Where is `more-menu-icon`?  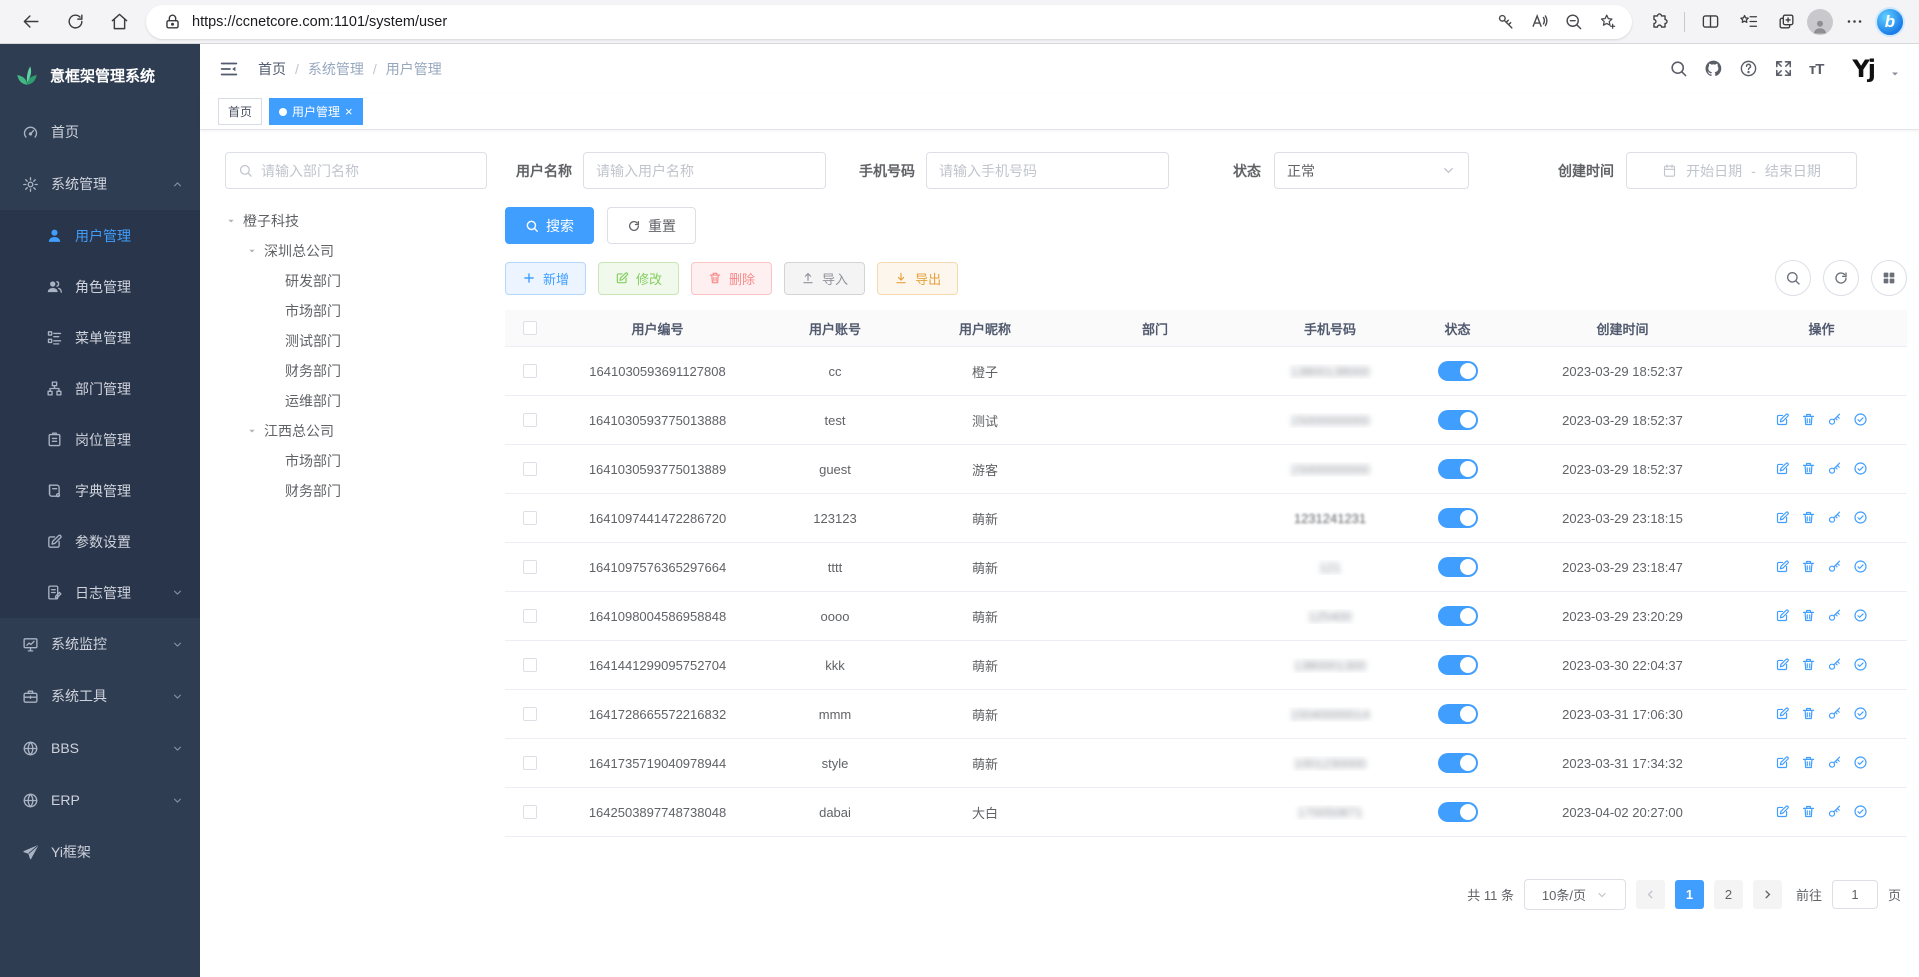
more-menu-icon is located at coordinates (1854, 22).